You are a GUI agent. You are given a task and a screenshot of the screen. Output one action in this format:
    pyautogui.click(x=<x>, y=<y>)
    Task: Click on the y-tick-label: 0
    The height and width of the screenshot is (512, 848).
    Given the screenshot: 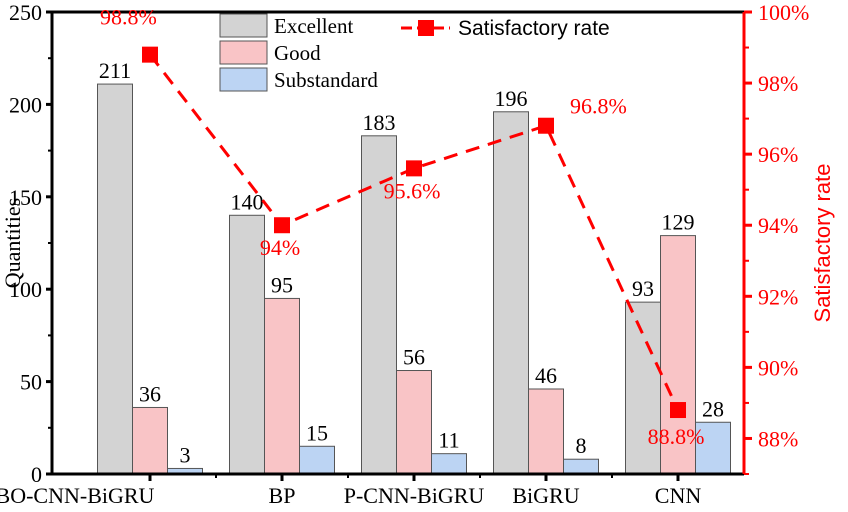 What is the action you would take?
    pyautogui.click(x=36, y=474)
    